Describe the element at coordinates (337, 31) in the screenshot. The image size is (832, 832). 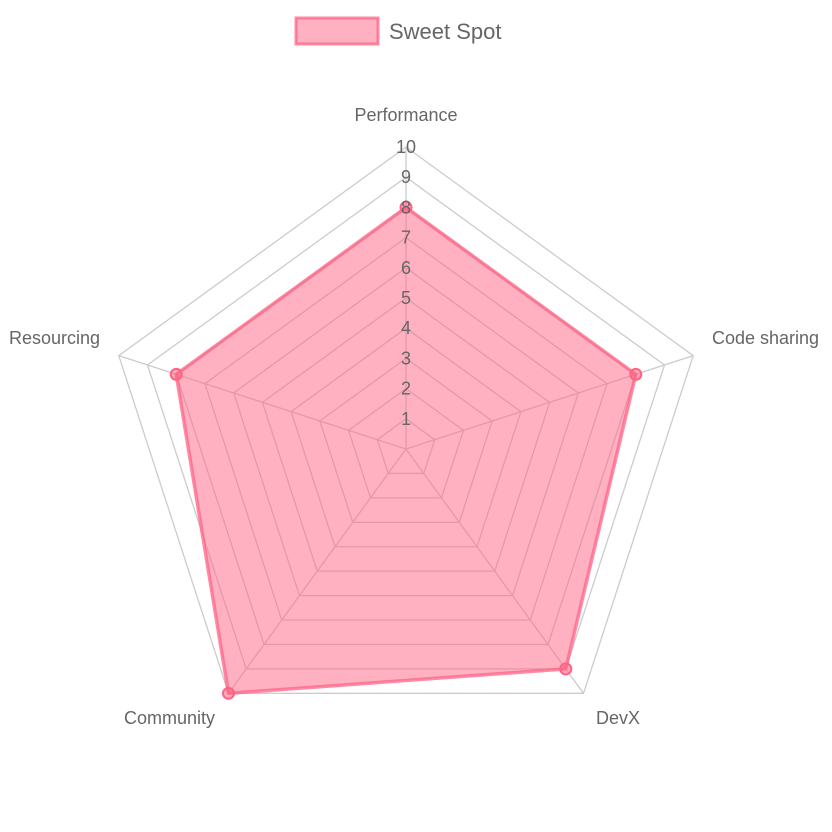
I see `legend-swatch` at that location.